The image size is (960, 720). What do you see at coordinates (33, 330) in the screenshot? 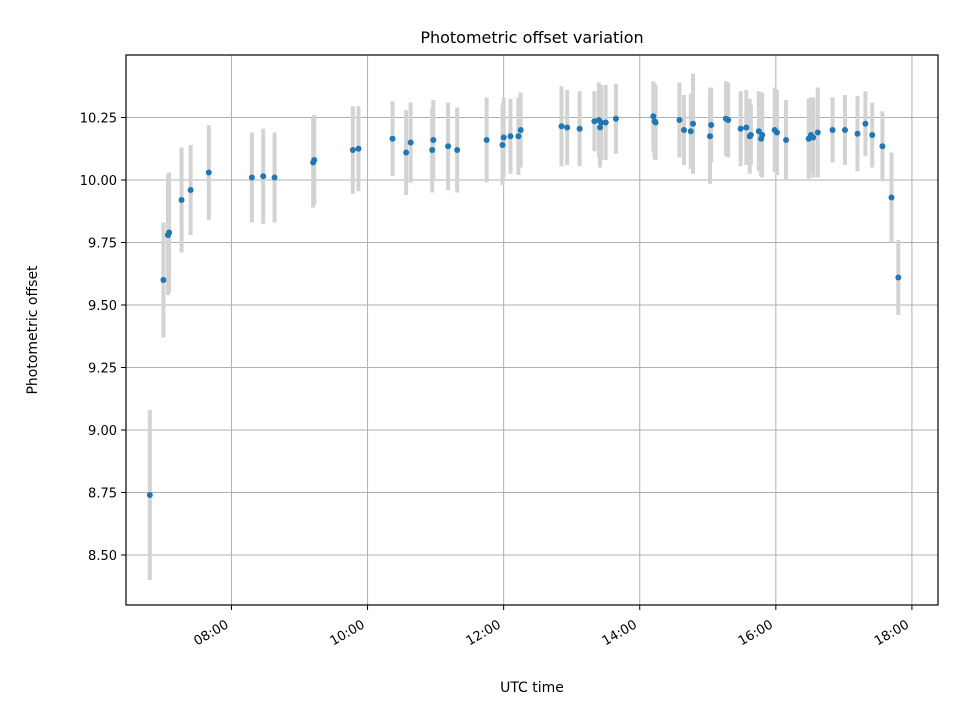
I see `y-axis-label: Photometric offset` at bounding box center [33, 330].